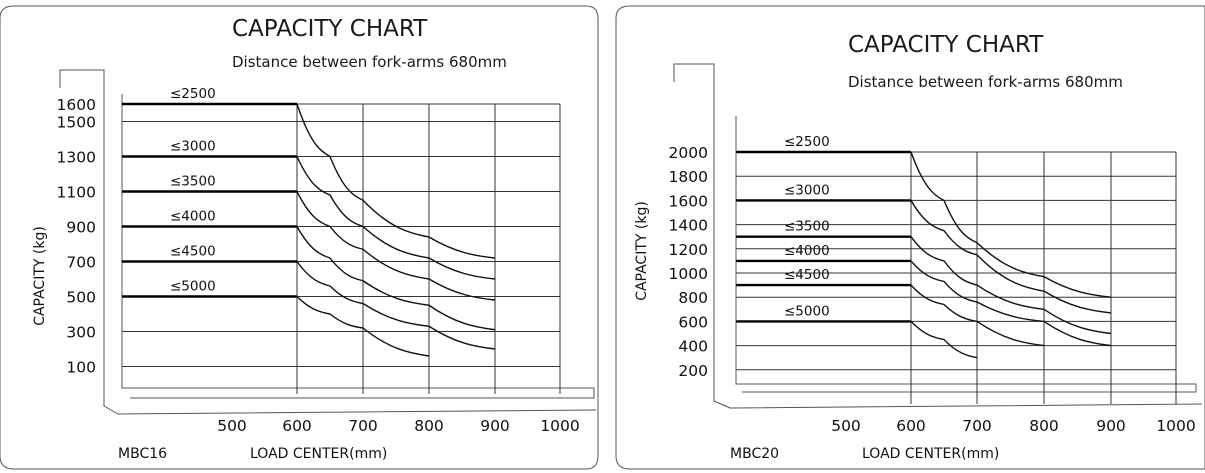  I want to click on y-tick-label: 1400, so click(688, 226).